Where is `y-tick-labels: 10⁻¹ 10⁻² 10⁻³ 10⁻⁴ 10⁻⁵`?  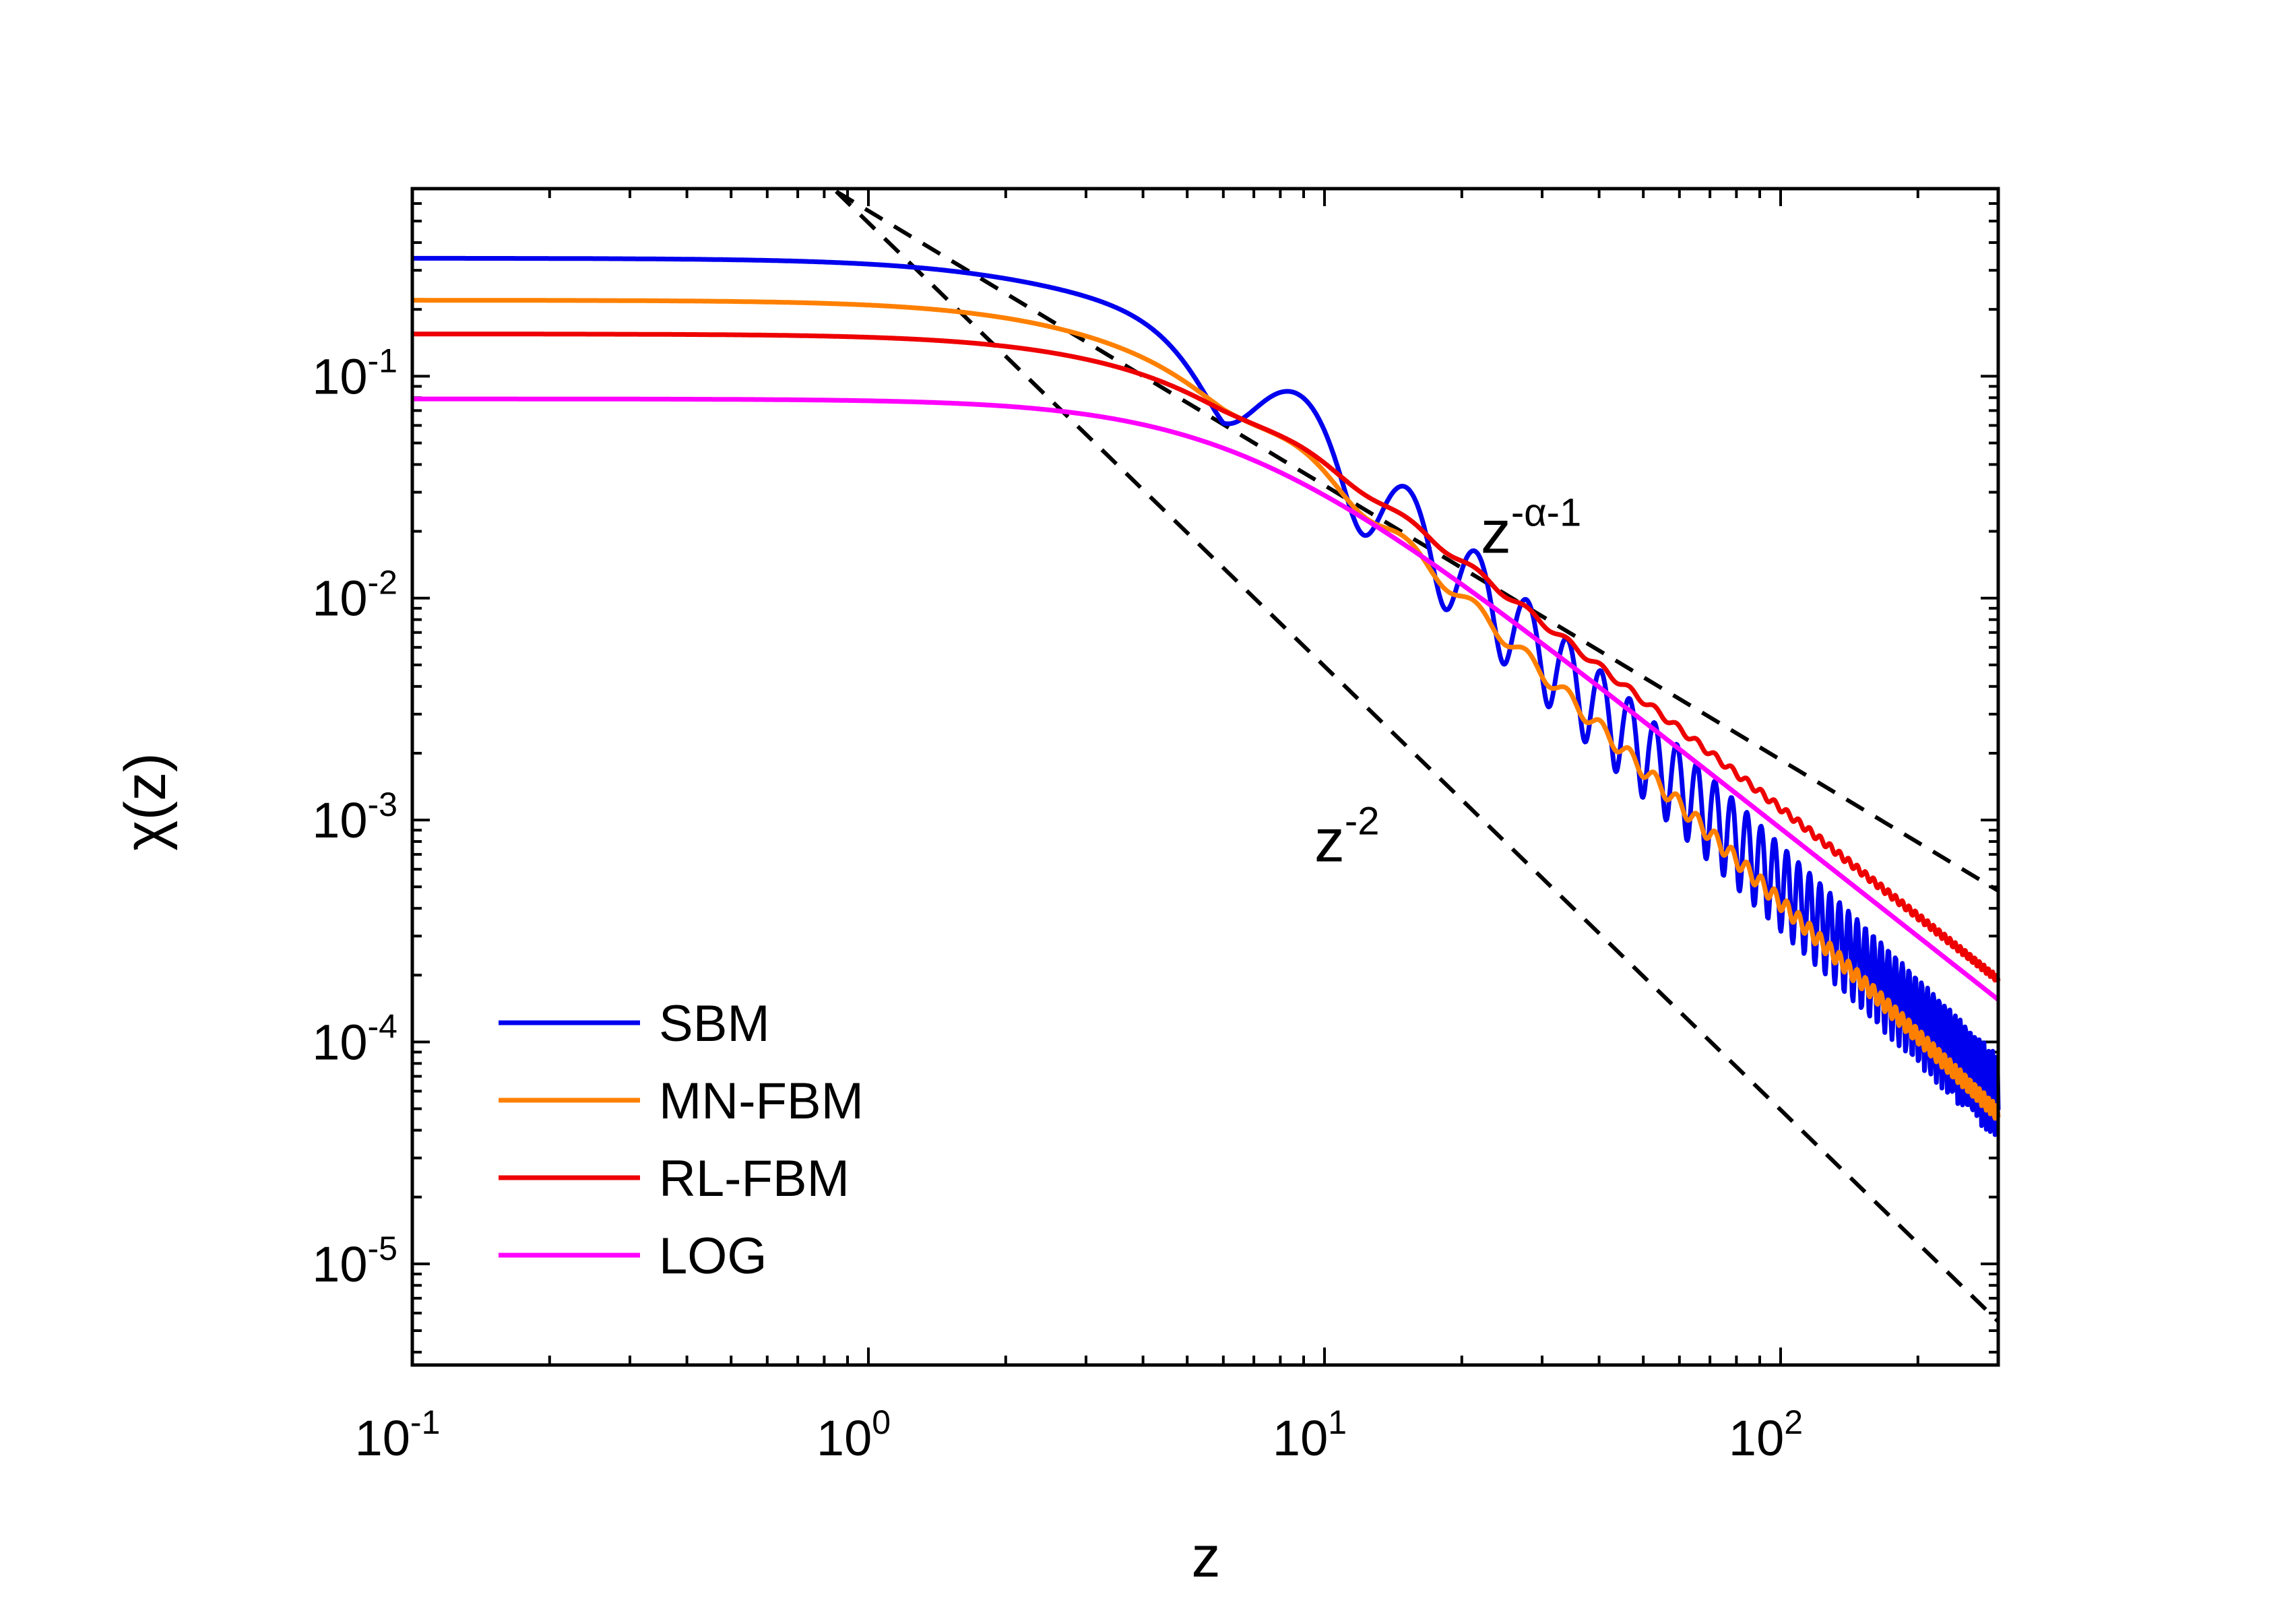 y-tick-labels: 10⁻¹ 10⁻² 10⁻³ 10⁻⁴ 10⁻⁵ is located at coordinates (354, 817).